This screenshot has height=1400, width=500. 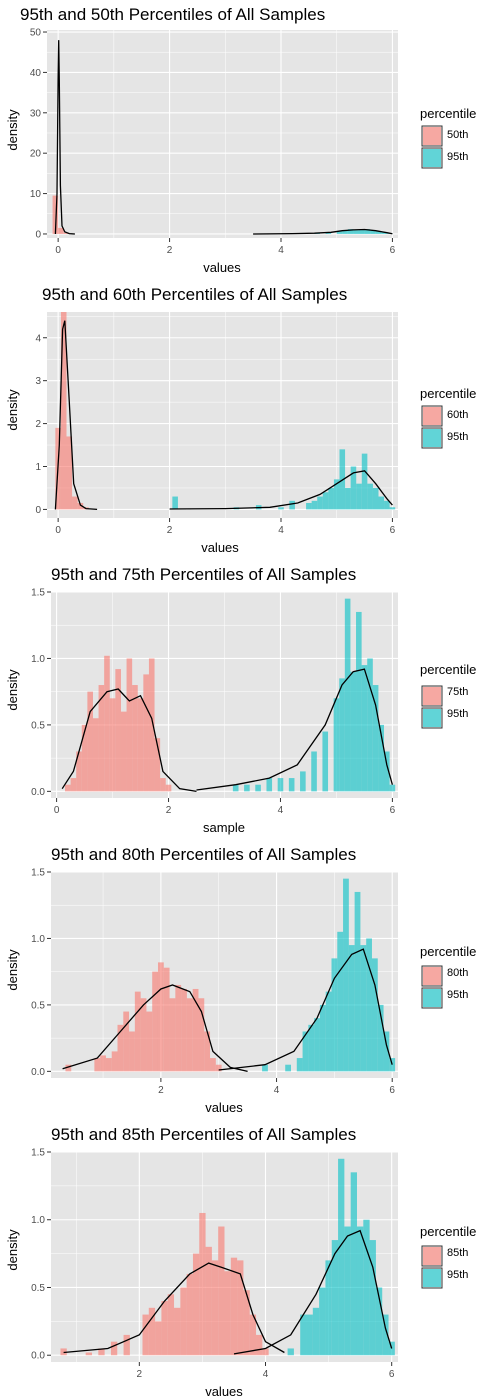 I want to click on chart-title: 95th and 85th Percentiles of All Samples, so click(x=203, y=1134).